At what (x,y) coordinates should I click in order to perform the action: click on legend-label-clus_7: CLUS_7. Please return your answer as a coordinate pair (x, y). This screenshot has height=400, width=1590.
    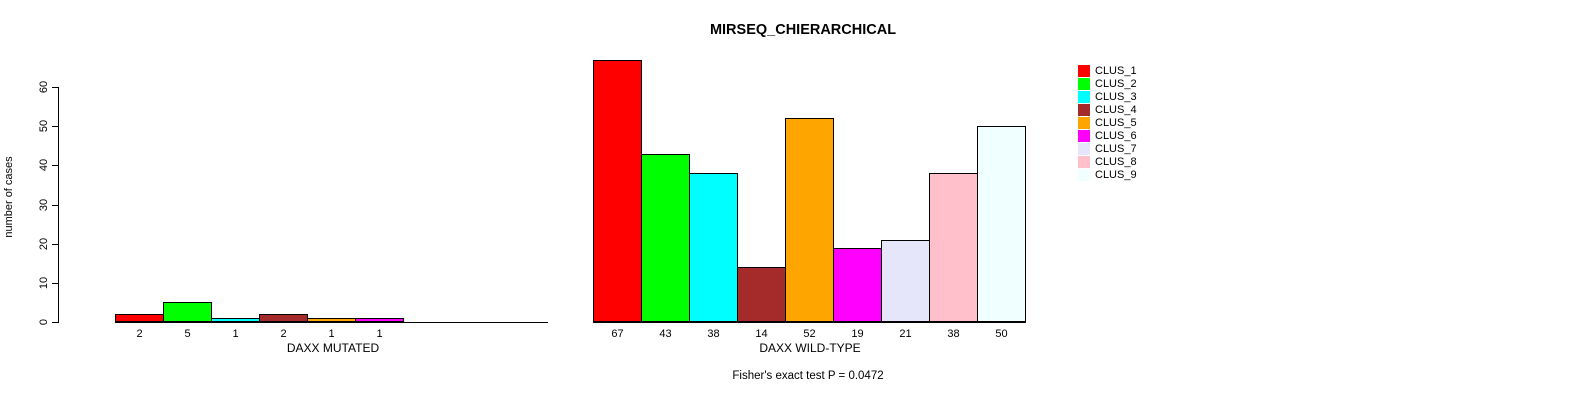
    Looking at the image, I should click on (1116, 149).